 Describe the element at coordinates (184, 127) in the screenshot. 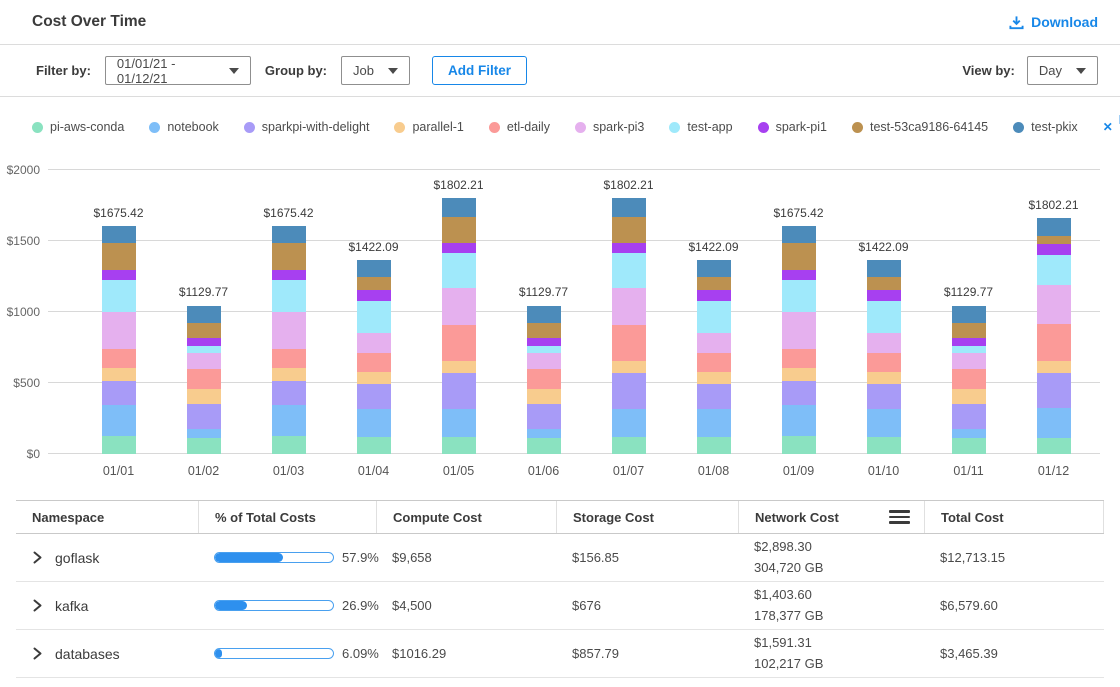

I see `legend-item-notebook: notebook` at that location.